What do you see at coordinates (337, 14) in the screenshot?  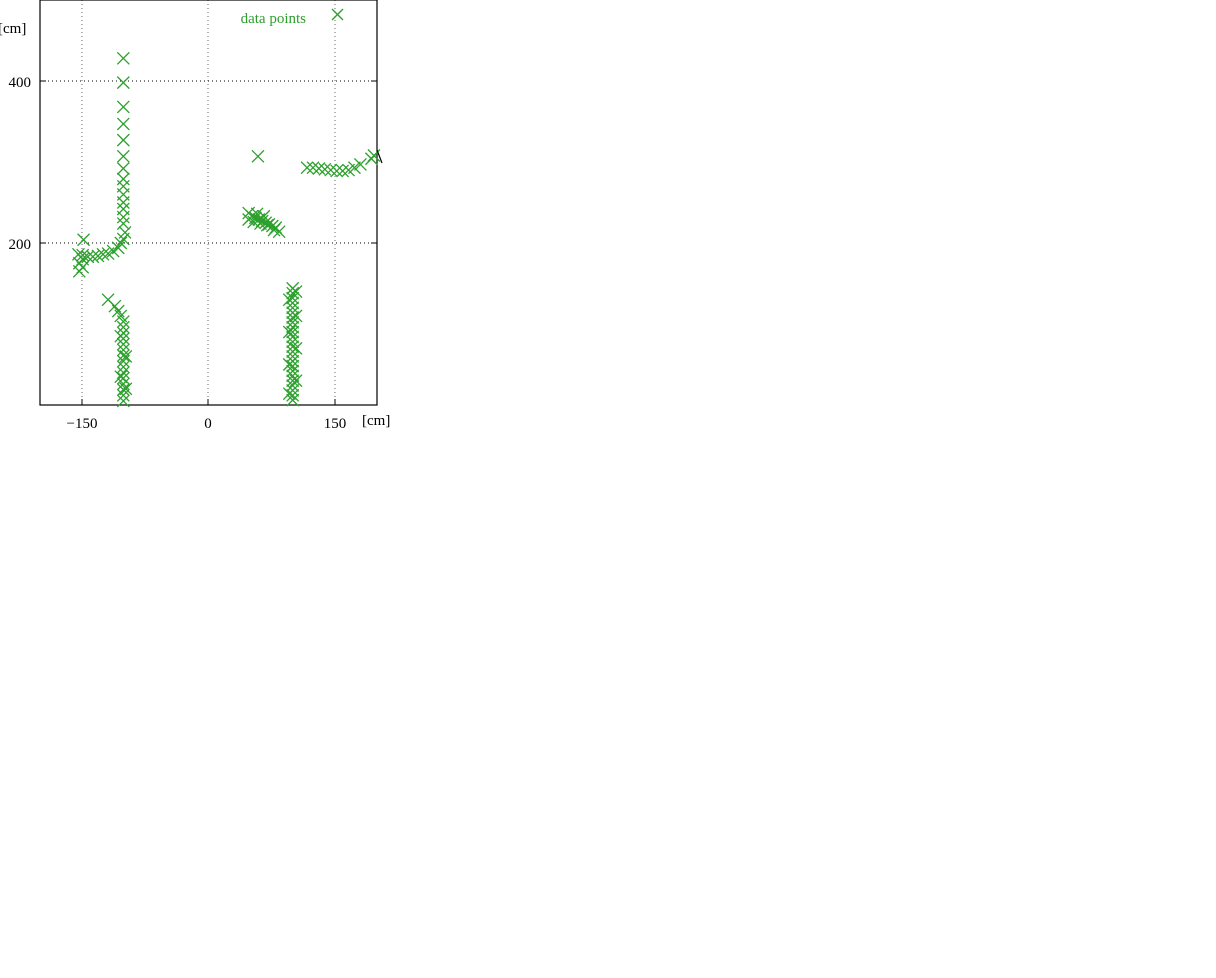 I see `legend-marker-x` at bounding box center [337, 14].